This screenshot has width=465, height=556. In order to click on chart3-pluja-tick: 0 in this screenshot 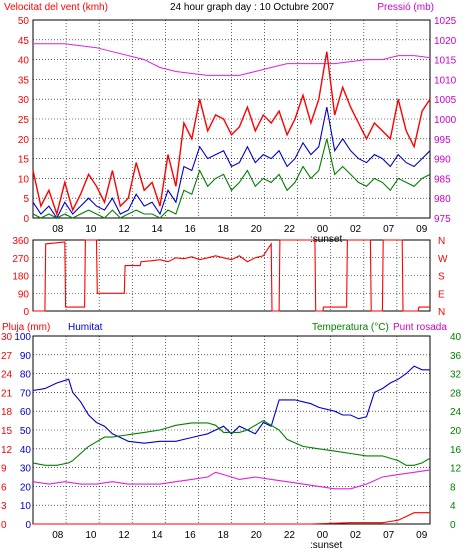, I will do `click(4, 525)`.